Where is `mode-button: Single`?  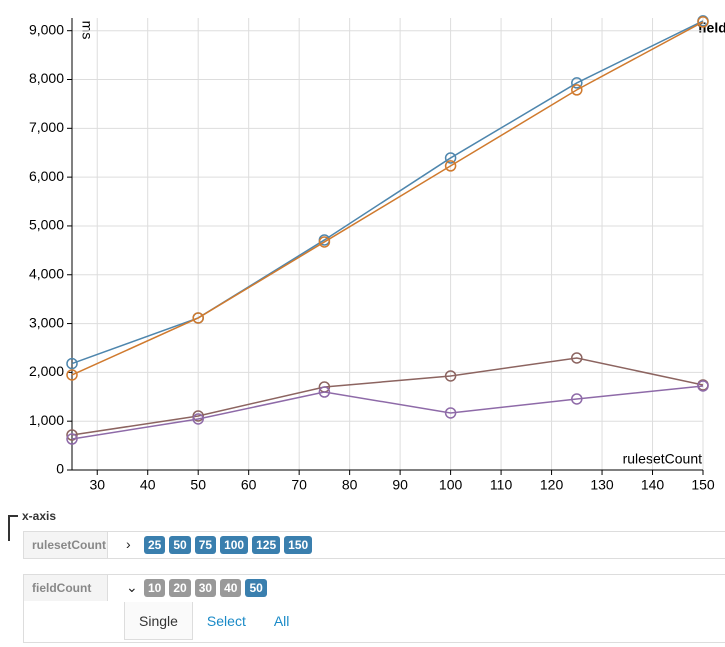 mode-button: Single is located at coordinates (158, 621).